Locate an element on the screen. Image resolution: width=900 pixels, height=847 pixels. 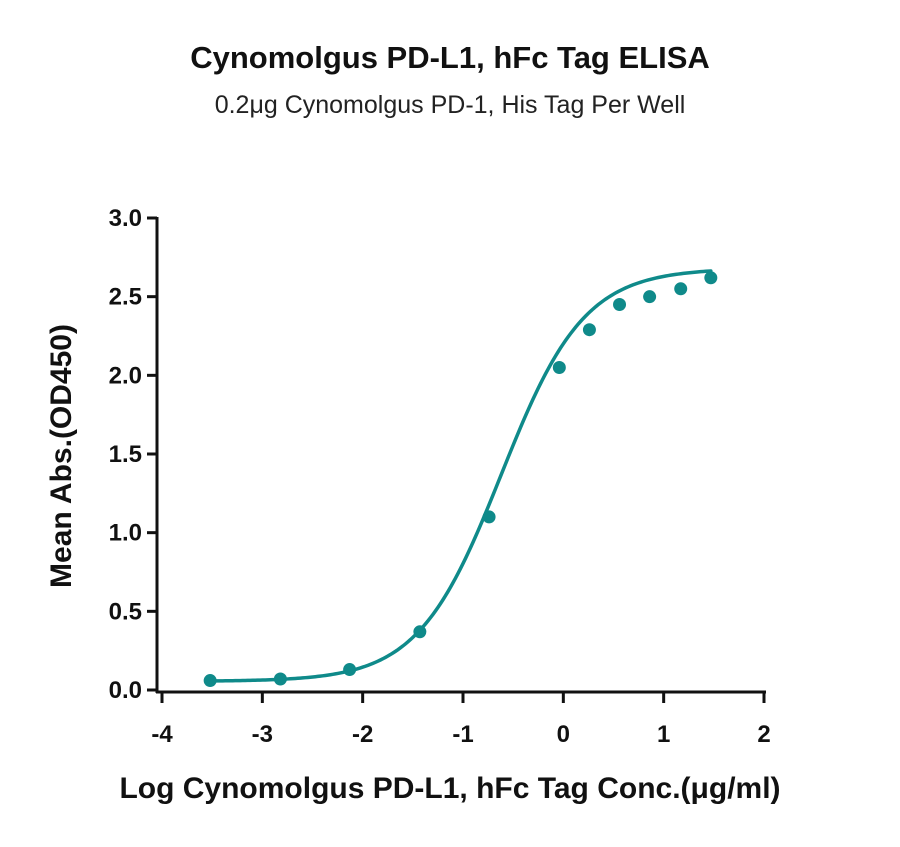
x-tick-label: -4 is located at coordinates (162, 734).